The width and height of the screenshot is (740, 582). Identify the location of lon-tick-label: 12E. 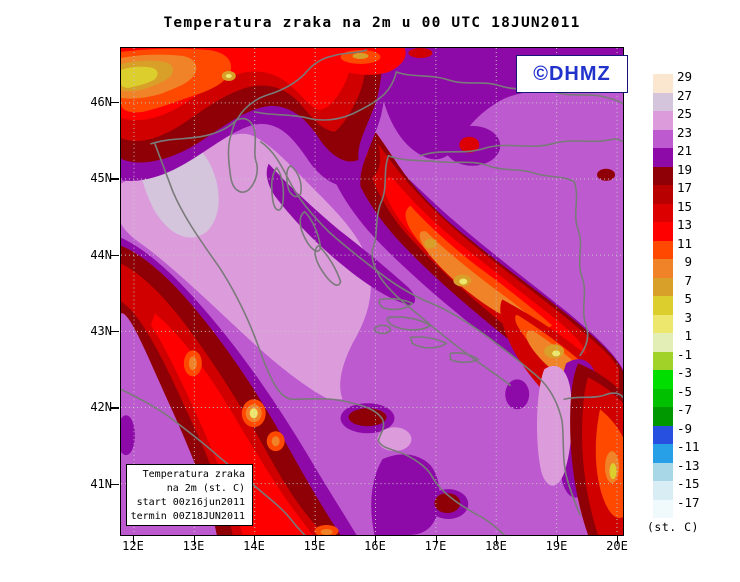
(133, 546).